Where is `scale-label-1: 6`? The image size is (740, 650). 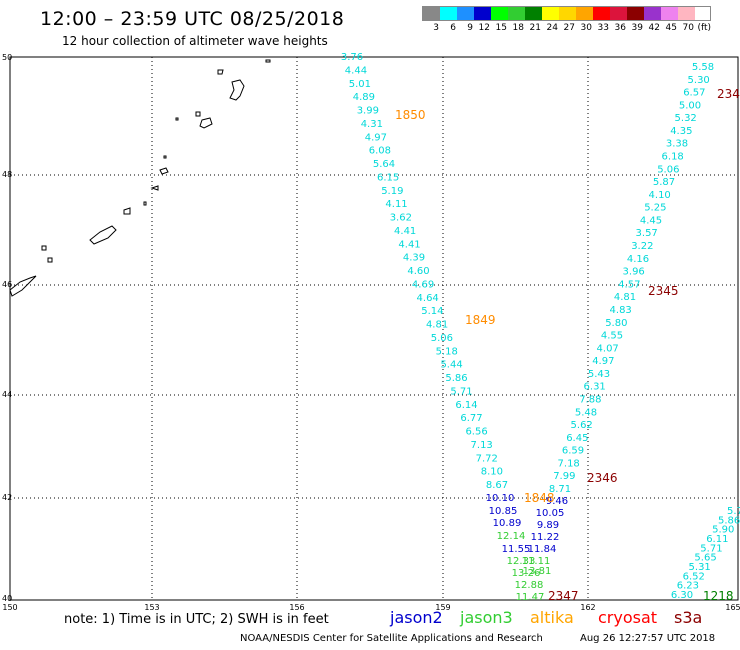 scale-label-1: 6 is located at coordinates (453, 28).